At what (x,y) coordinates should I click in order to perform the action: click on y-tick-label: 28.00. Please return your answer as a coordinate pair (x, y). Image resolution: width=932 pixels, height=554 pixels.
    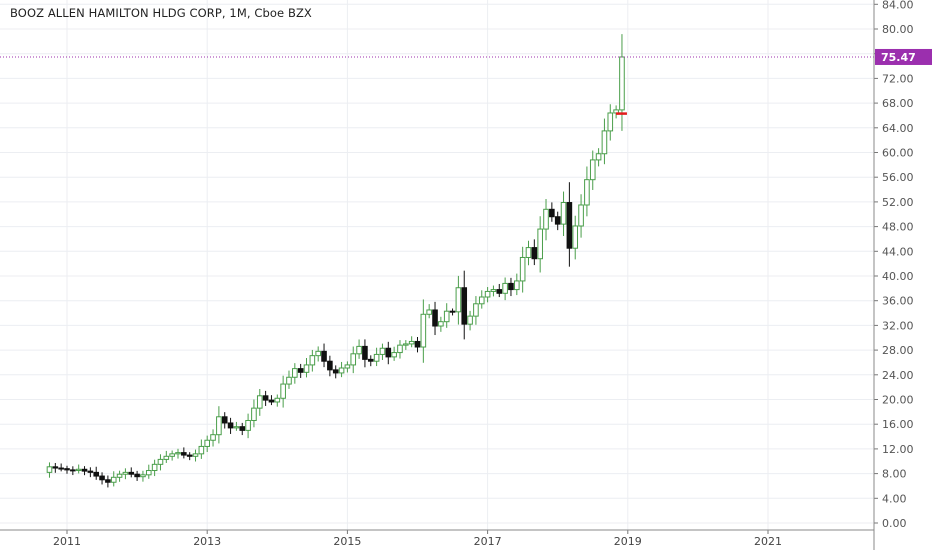
    Looking at the image, I should click on (898, 350).